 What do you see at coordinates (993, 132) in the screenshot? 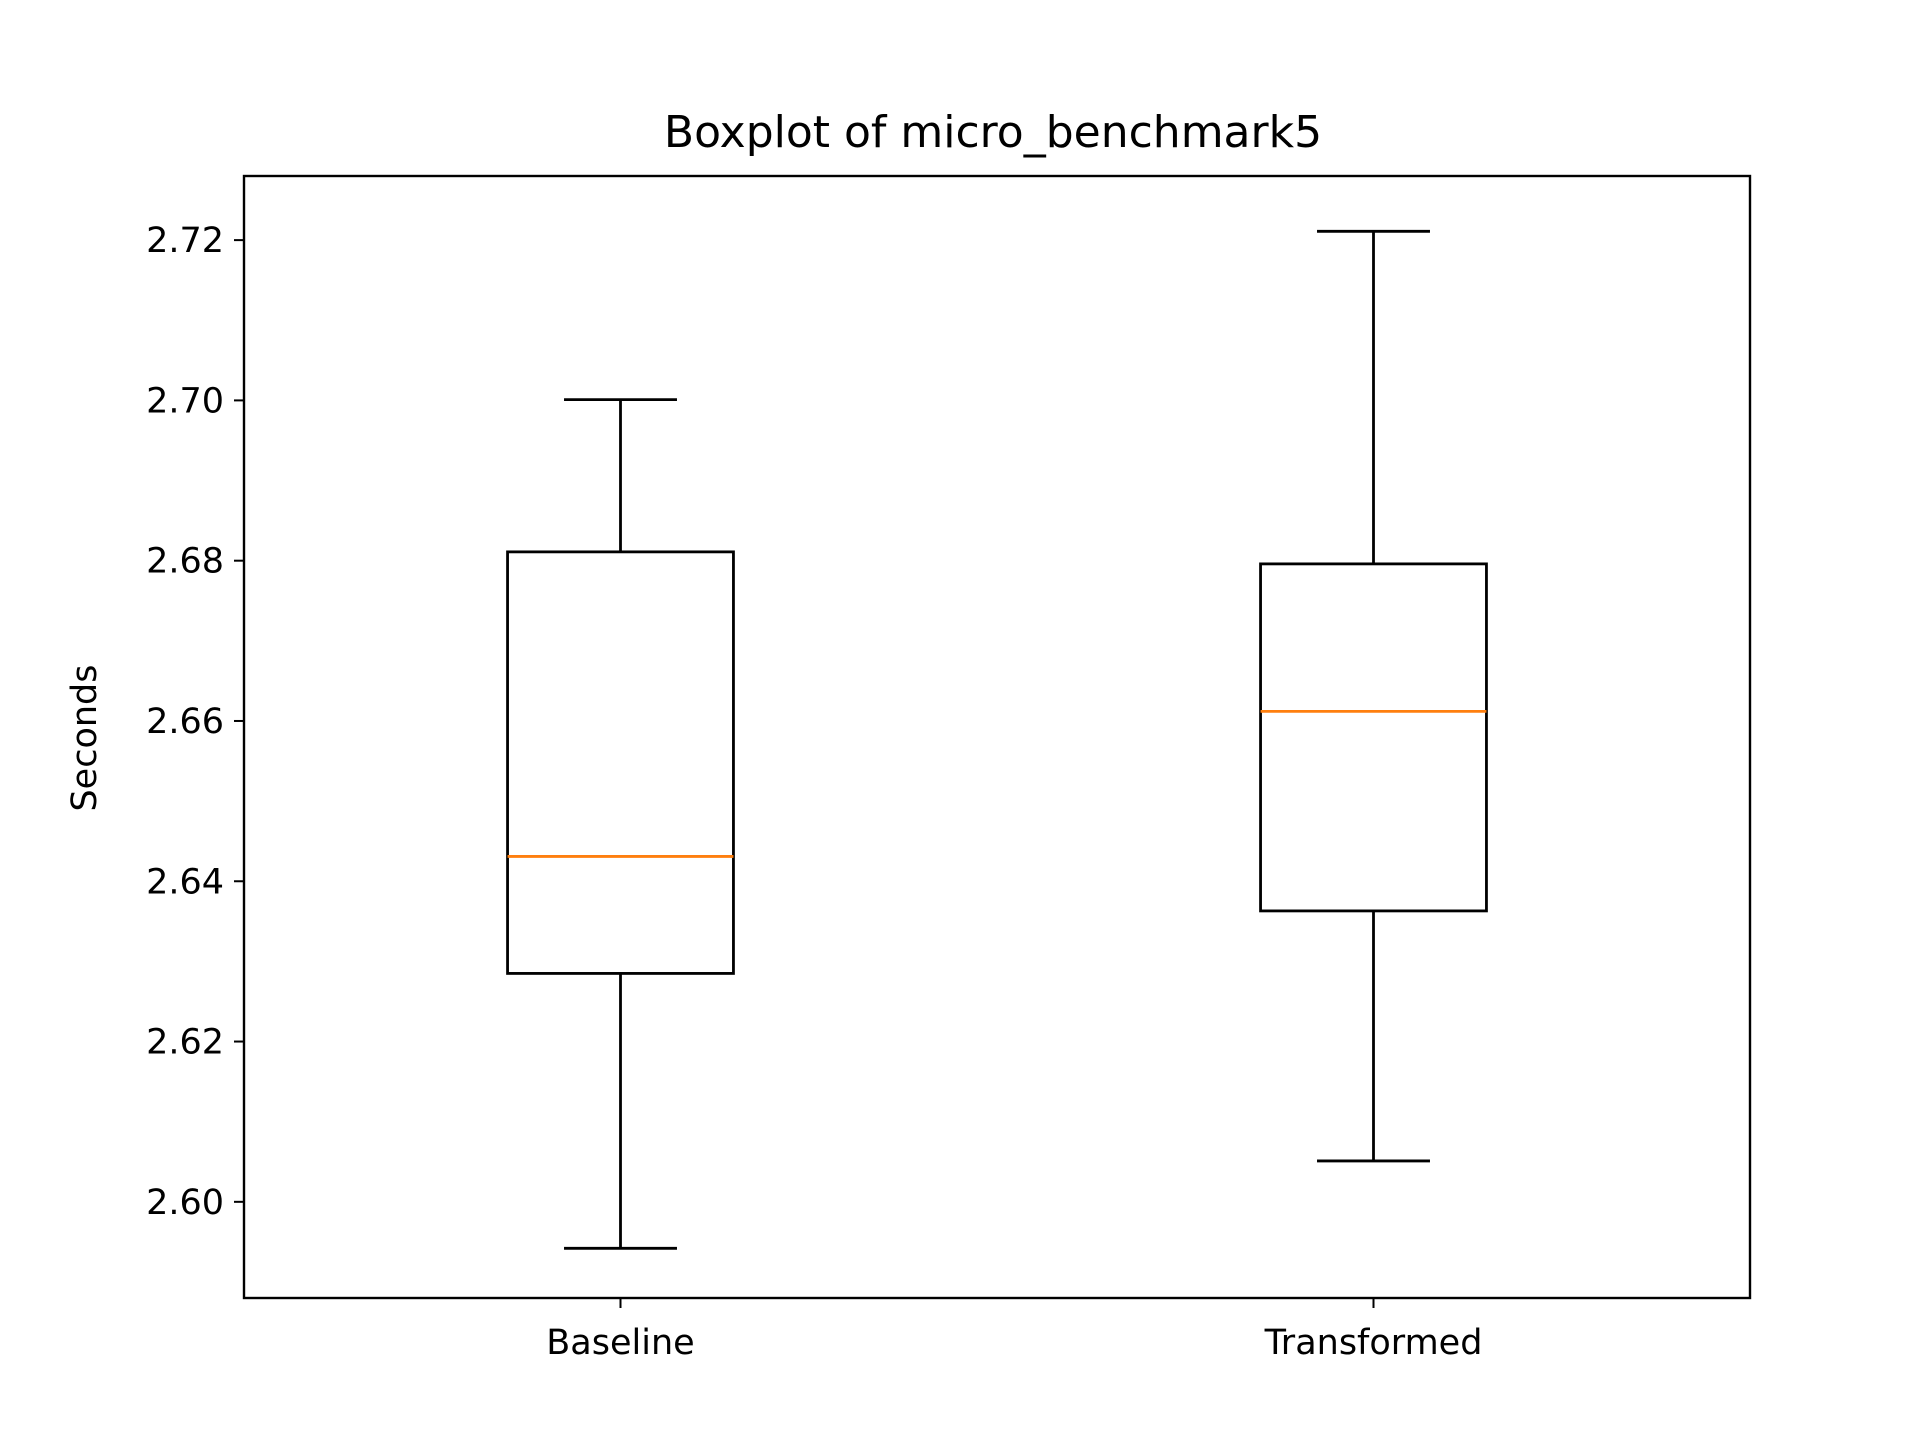
I see `chart-title: Boxplot of micro_benchmark5` at bounding box center [993, 132].